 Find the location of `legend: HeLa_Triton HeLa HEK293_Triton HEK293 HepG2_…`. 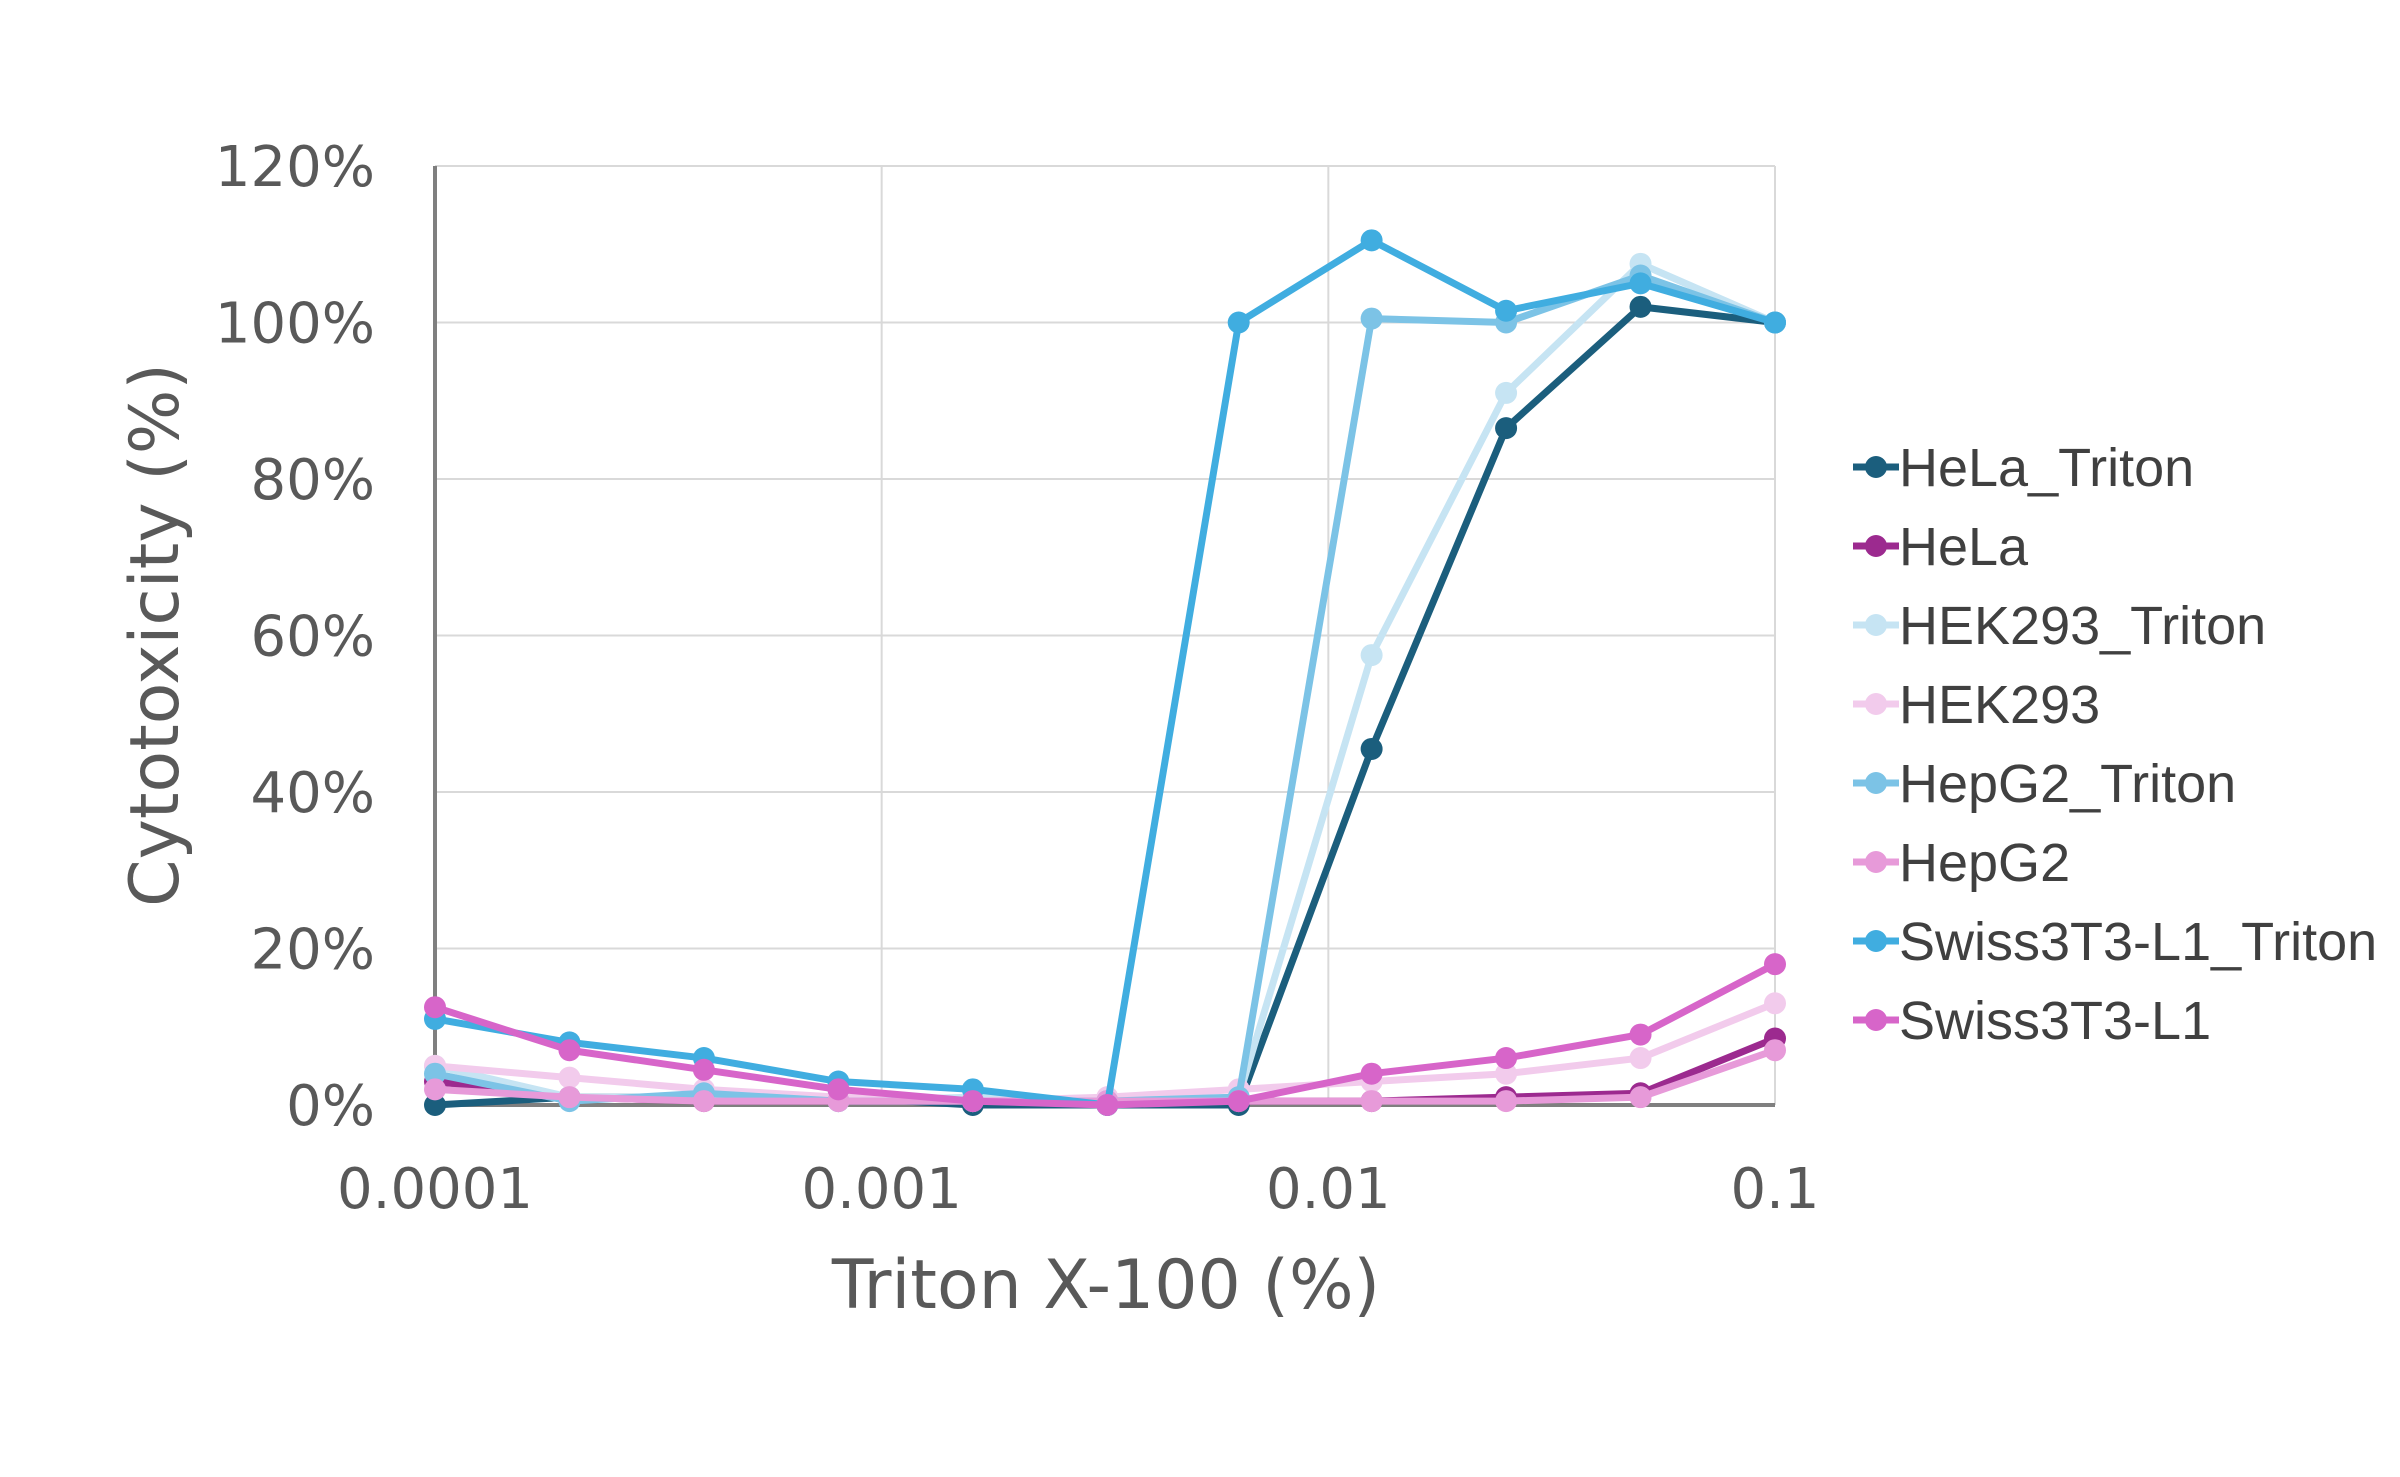

legend: HeLa_Triton HeLa HEK293_Triton HEK293 HepG2_… is located at coordinates (2115, 744).